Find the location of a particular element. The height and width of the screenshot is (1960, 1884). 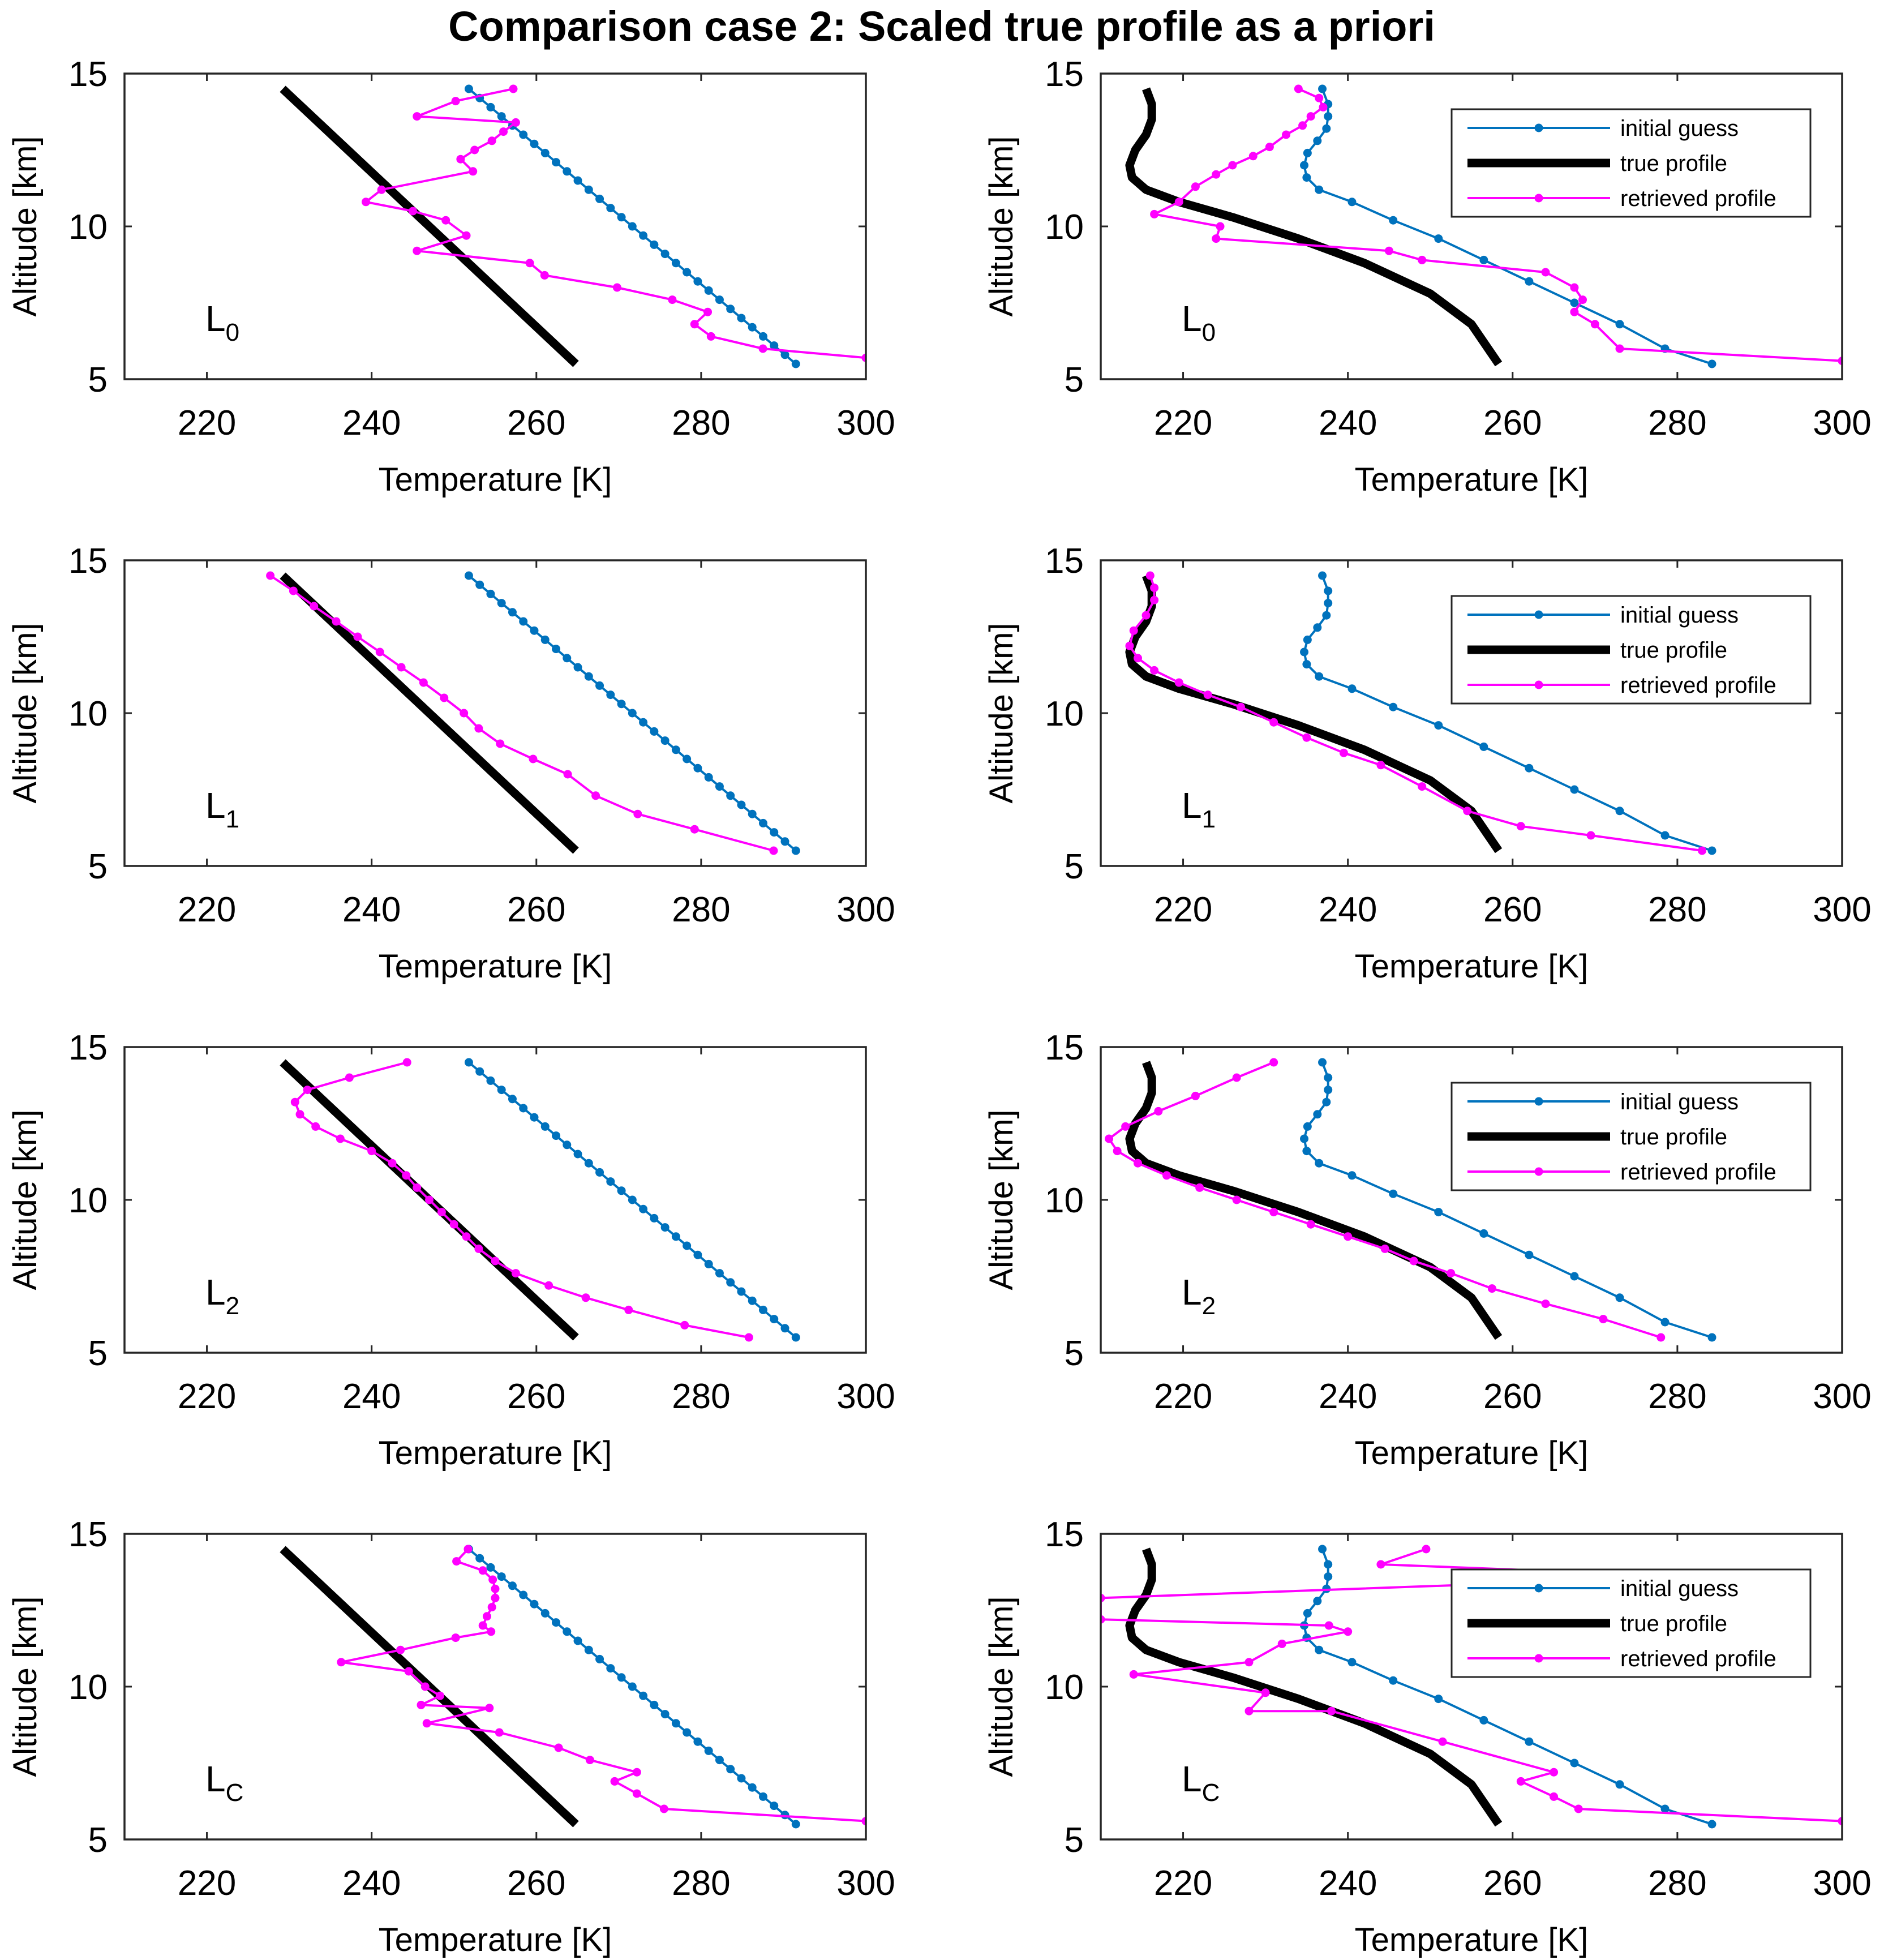

x-tick-label: 260 is located at coordinates (536, 909).